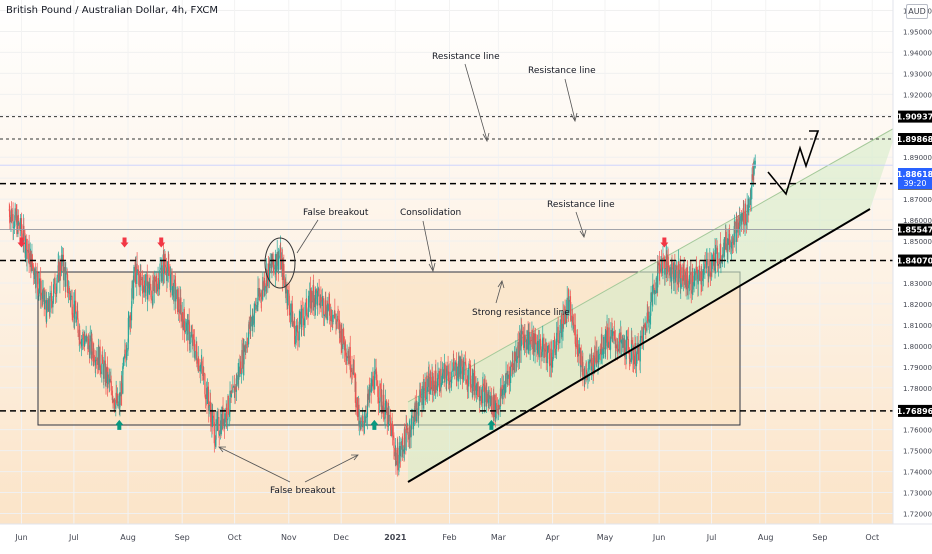 This screenshot has width=932, height=554. What do you see at coordinates (914, 411) in the screenshot?
I see `level-tag-label: 1.76896` at bounding box center [914, 411].